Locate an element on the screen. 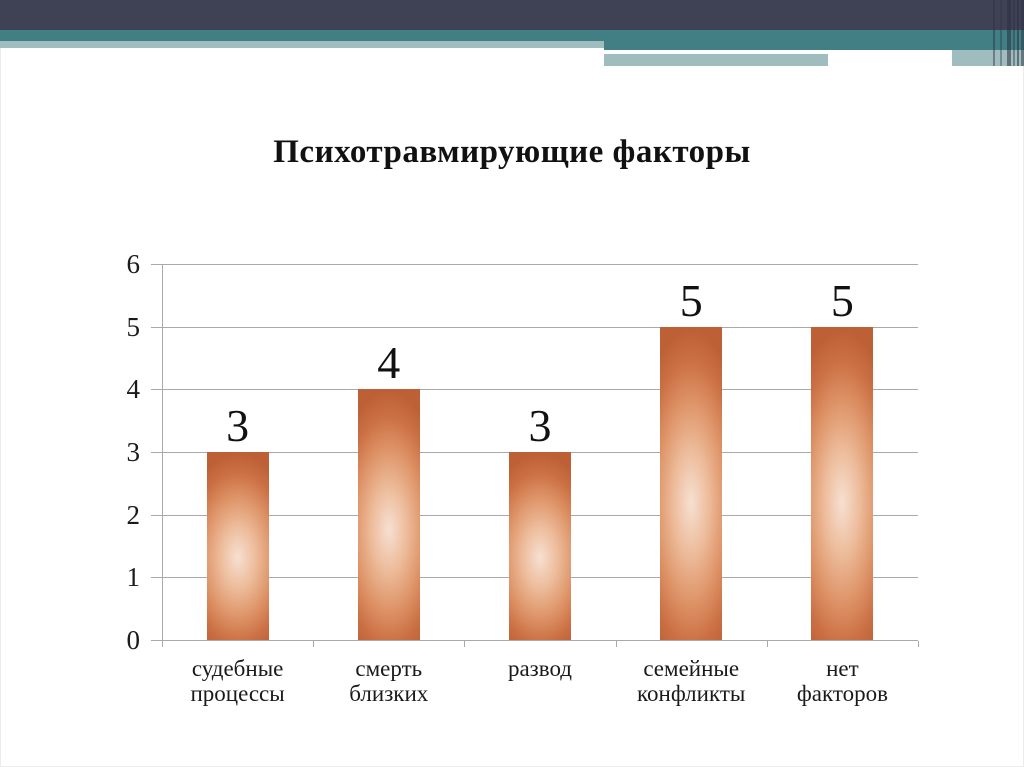 This screenshot has height=767, width=1024. category-label: развод is located at coordinates (539, 668).